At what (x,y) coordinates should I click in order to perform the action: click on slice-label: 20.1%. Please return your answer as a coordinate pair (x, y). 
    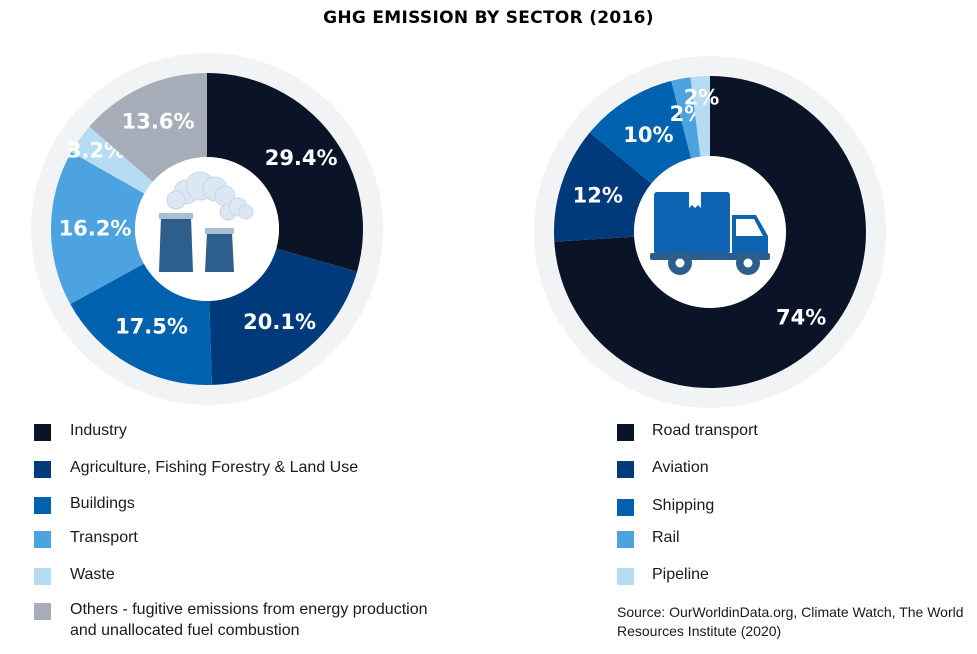
    Looking at the image, I should click on (279, 322).